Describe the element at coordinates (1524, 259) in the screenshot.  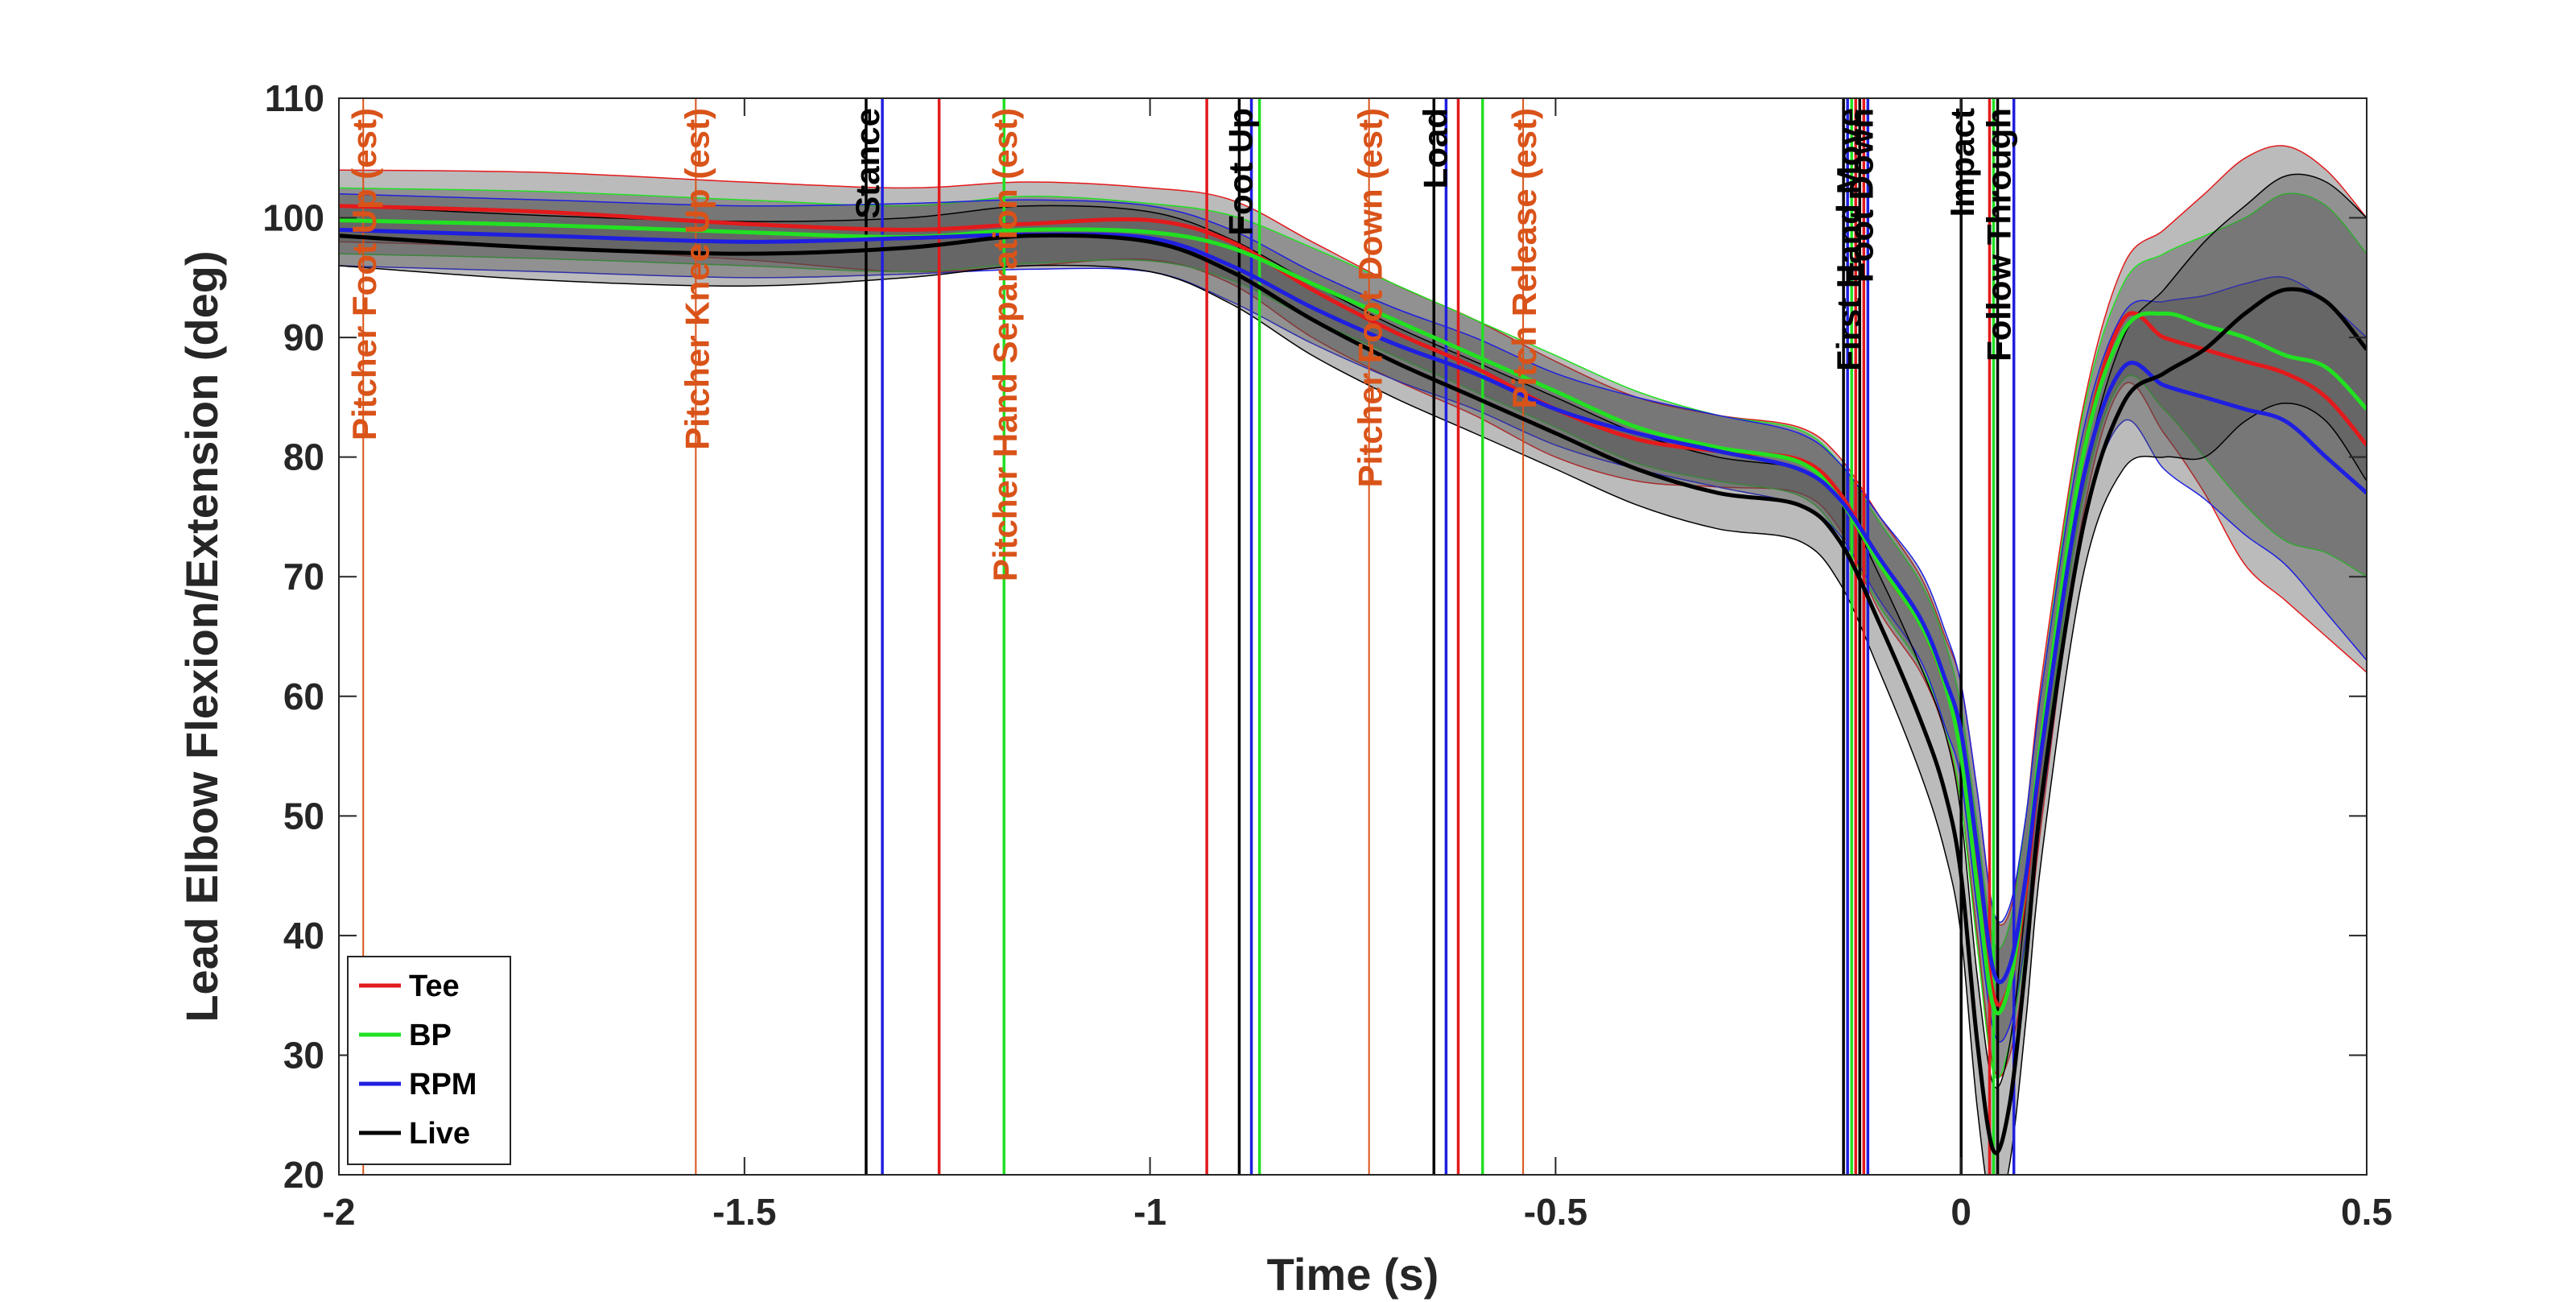
I see `pitcher-event-label: Pitch Release (est)` at that location.